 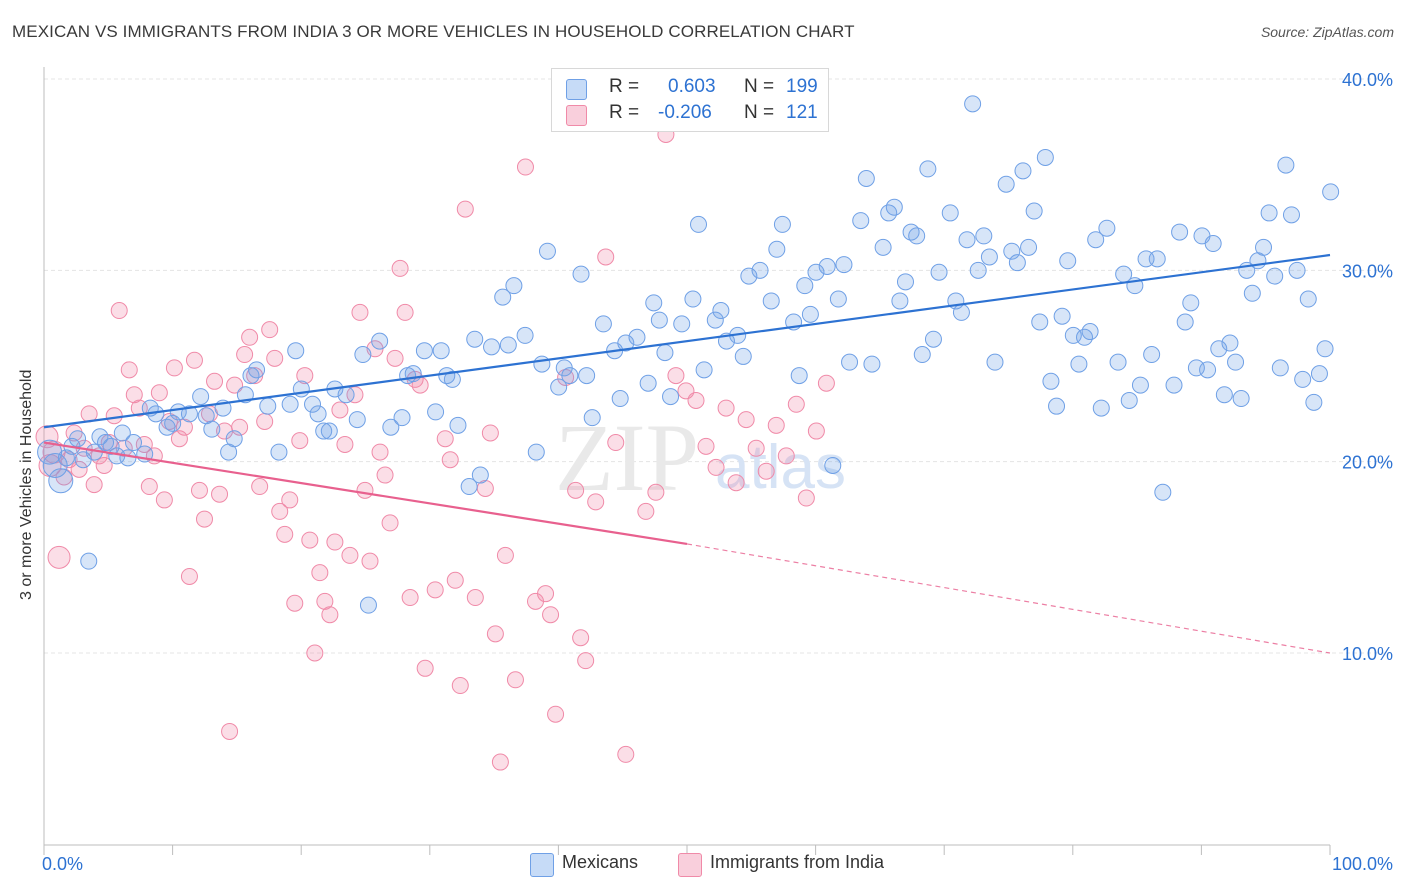 What do you see at coordinates (1367, 463) in the screenshot?
I see `y-tick-label: 20.0%` at bounding box center [1367, 463].